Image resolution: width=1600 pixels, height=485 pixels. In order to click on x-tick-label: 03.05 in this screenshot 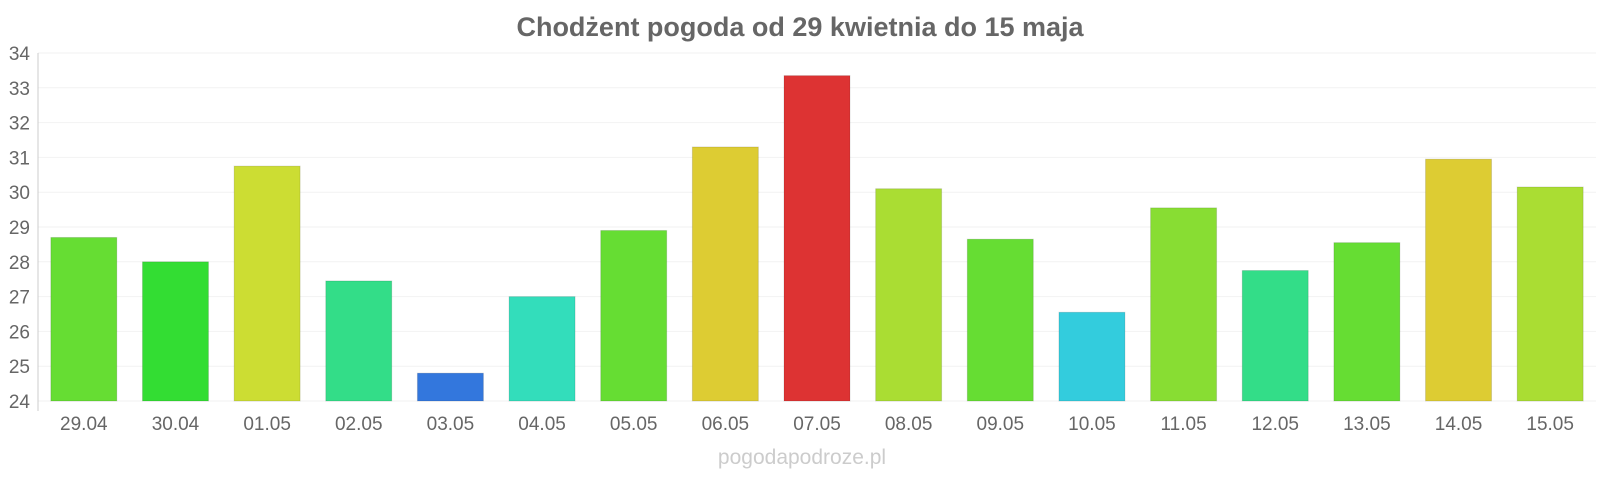, I will do `click(451, 424)`.